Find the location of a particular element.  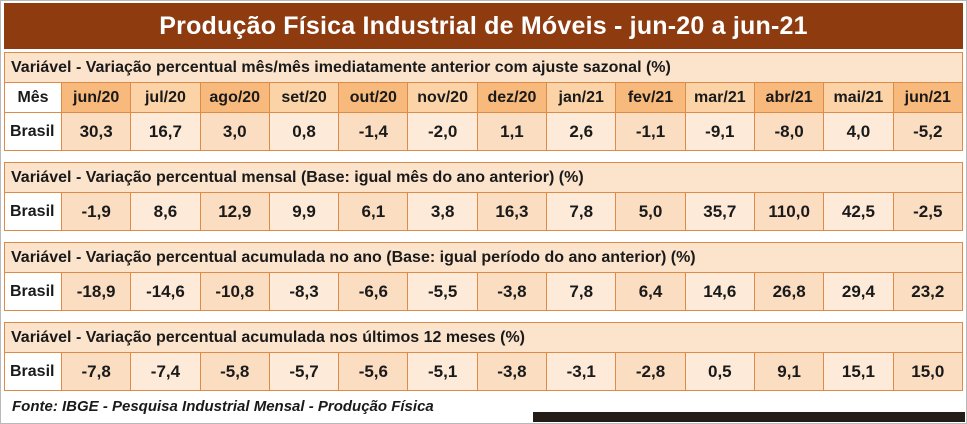

value-cell: 4,0 is located at coordinates (858, 131).